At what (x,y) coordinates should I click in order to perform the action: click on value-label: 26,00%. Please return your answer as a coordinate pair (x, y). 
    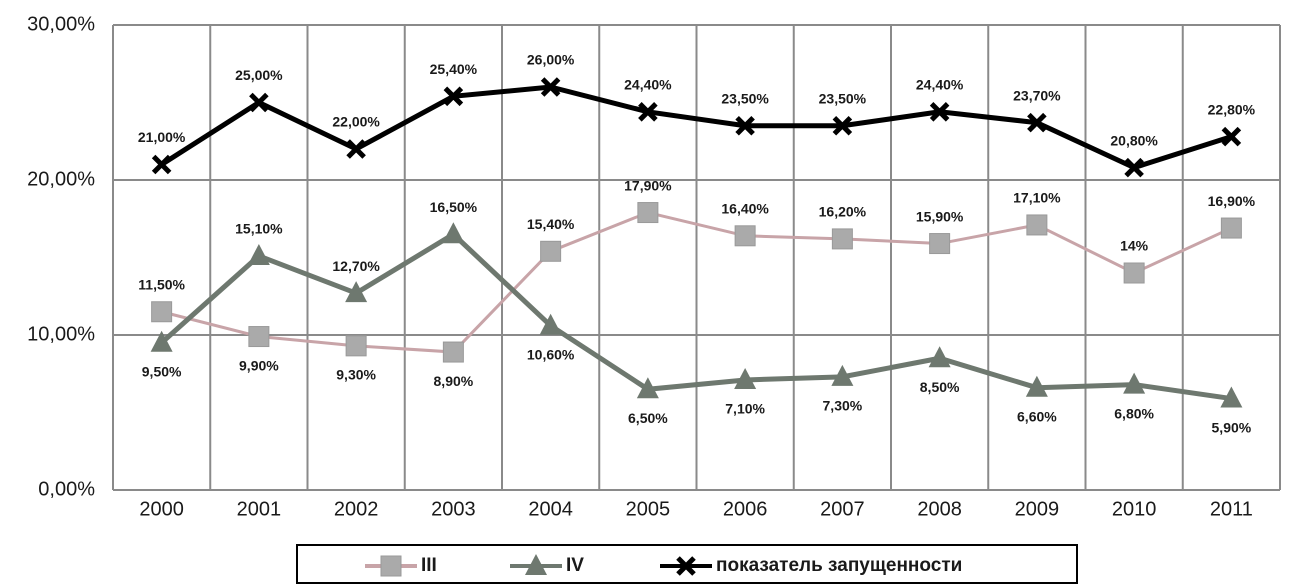
    Looking at the image, I should click on (551, 60).